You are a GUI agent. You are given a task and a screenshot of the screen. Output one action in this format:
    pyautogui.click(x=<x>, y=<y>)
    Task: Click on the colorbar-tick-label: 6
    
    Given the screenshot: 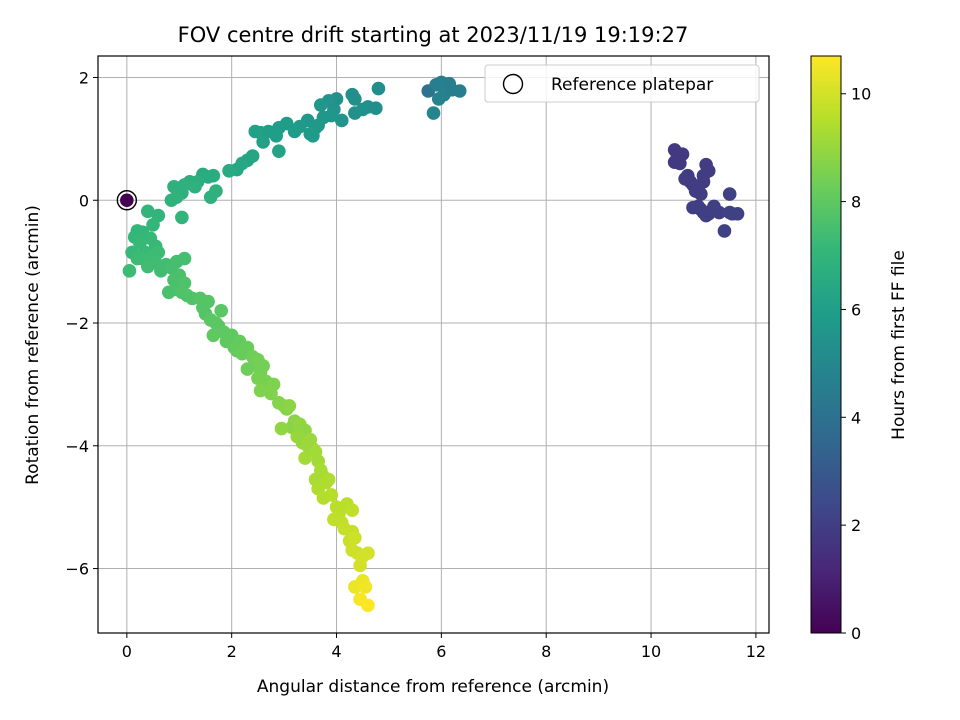 What is the action you would take?
    pyautogui.click(x=856, y=309)
    